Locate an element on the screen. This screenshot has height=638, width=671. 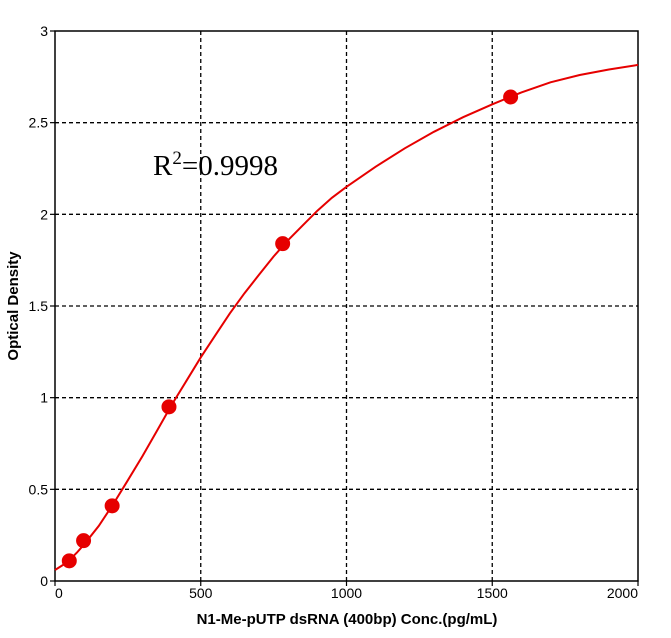
y-tick-label: 1 is located at coordinates (44, 398).